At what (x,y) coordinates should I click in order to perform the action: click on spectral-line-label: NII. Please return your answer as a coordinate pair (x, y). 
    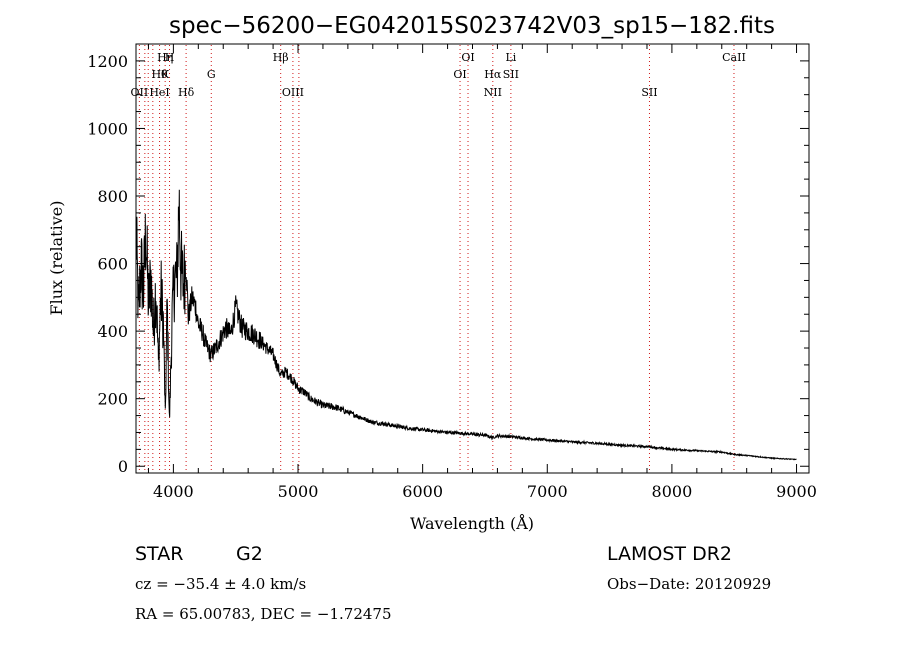
    Looking at the image, I should click on (493, 92).